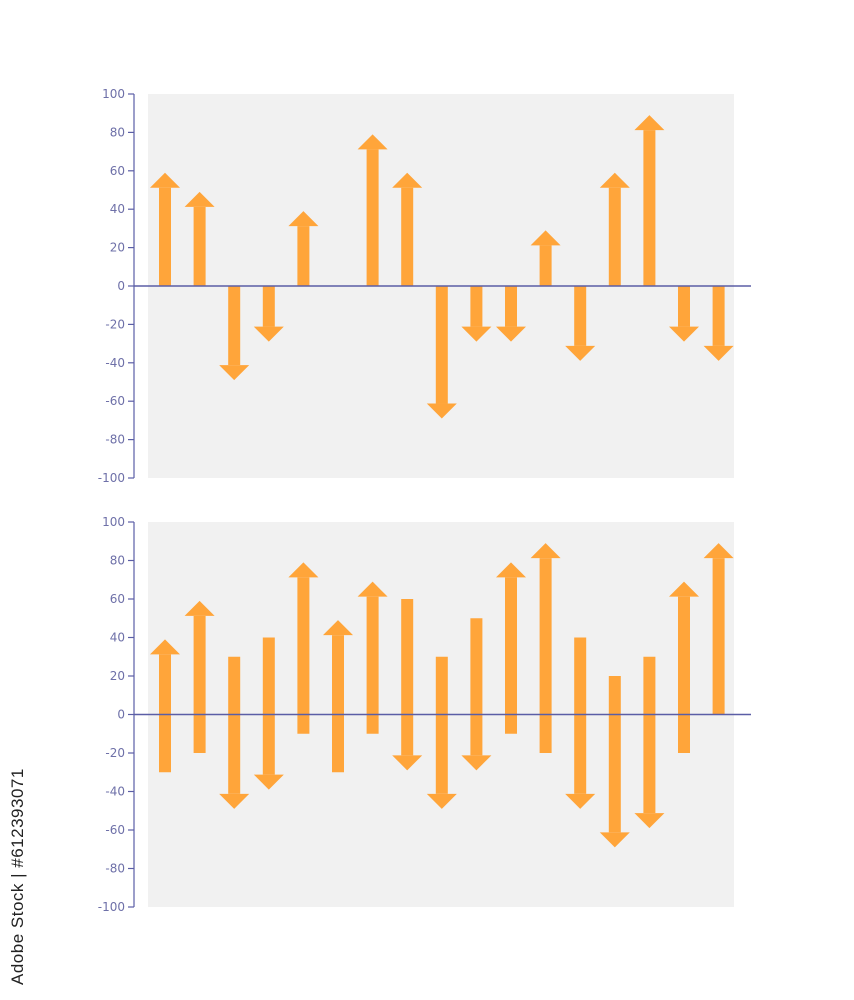 The image size is (854, 1000). I want to click on stock-watermark-text: Adobe Stock | #612393071, so click(17, 876).